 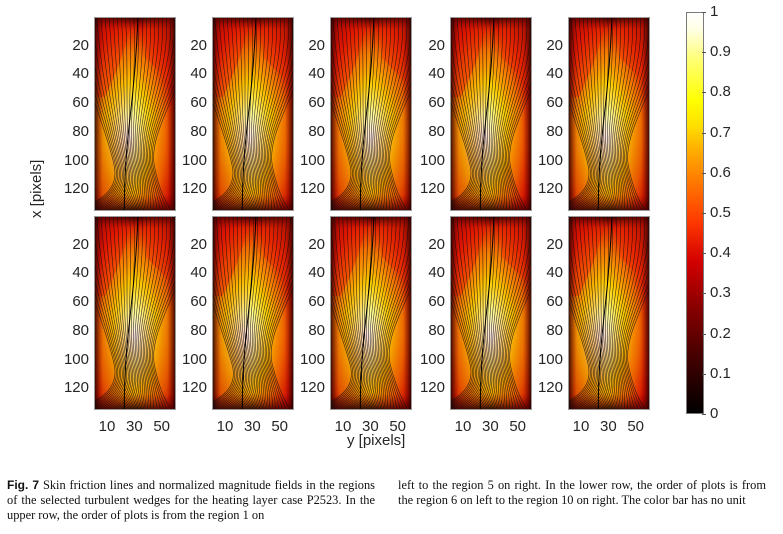 I want to click on colorbar-tick-label: 0.4, so click(x=720, y=253).